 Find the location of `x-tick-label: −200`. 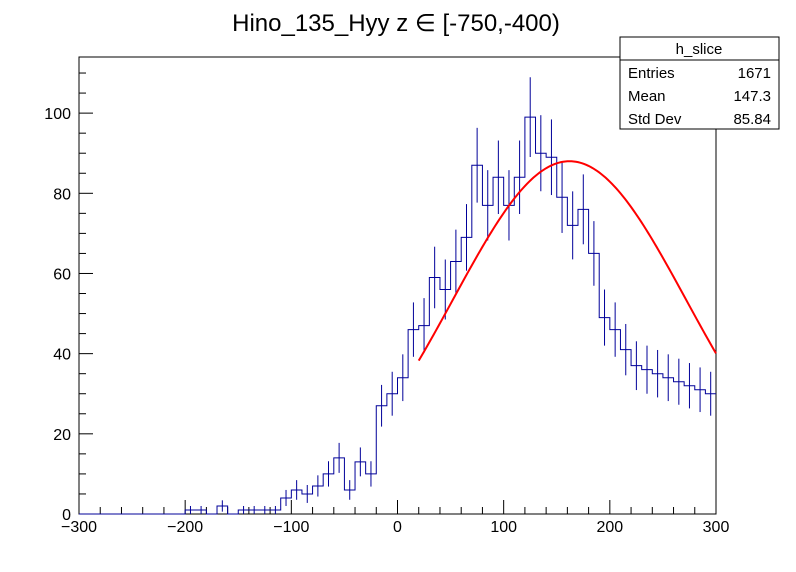

x-tick-label: −200 is located at coordinates (185, 527).